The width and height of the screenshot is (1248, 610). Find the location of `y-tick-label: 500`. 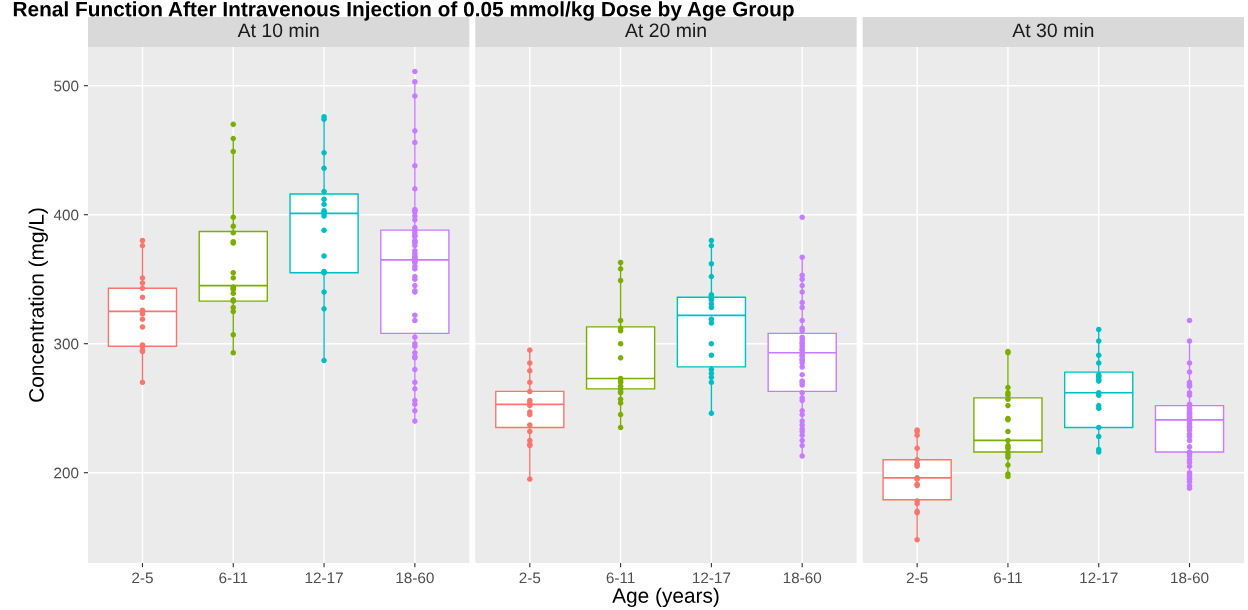

y-tick-label: 500 is located at coordinates (66, 86).